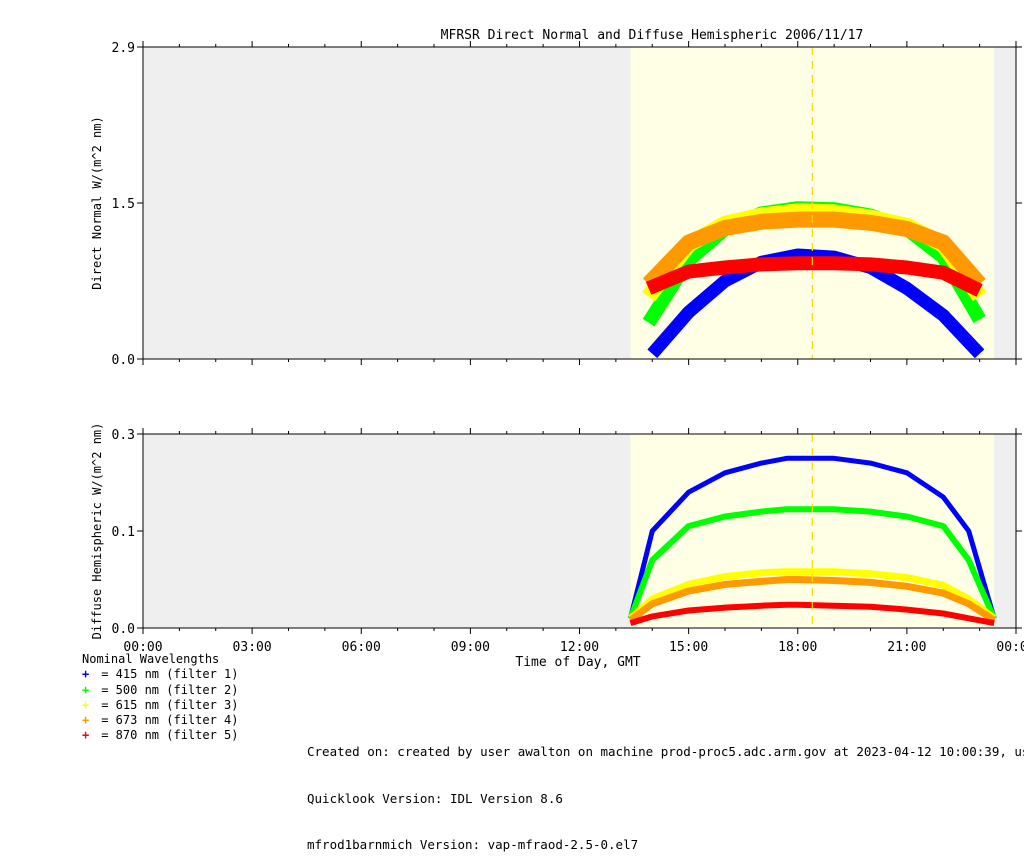 The image size is (1024, 868). I want to click on legend-item: + = 673 nm (filter 4), so click(160, 720).